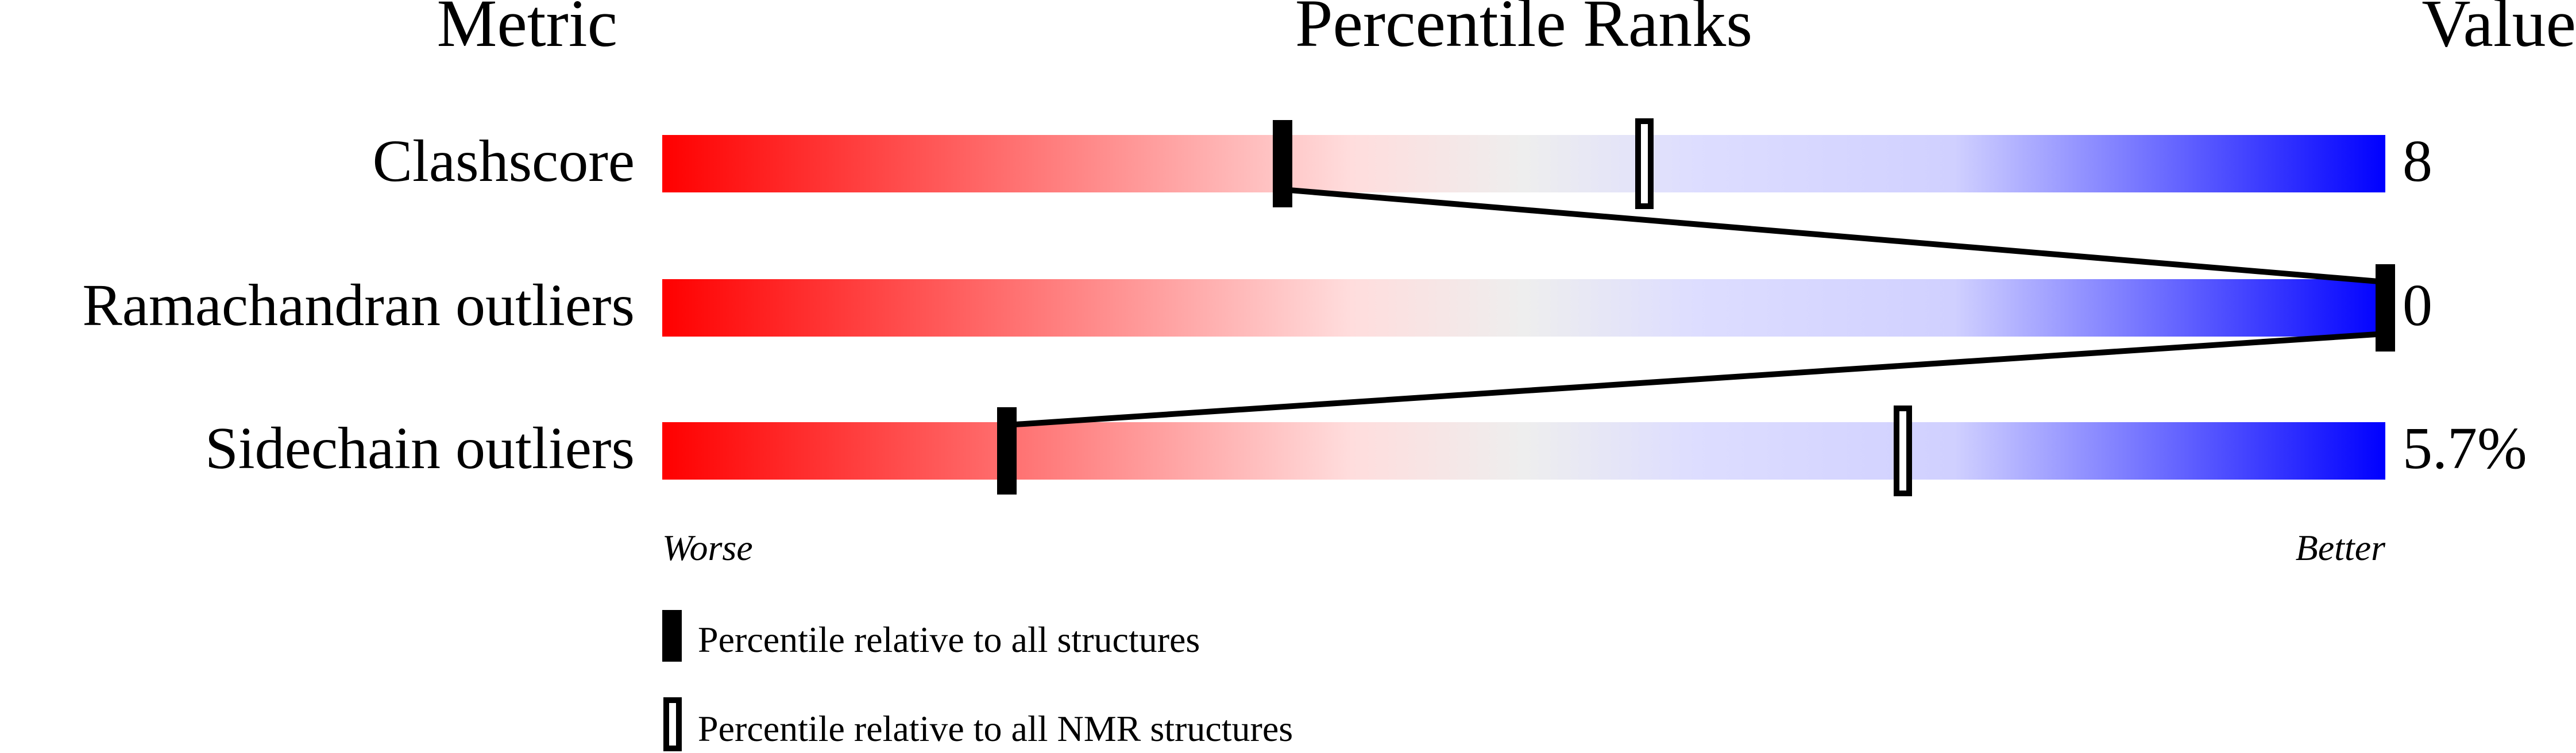 This screenshot has width=2576, height=753. I want to click on metric-value: 5.7%, so click(2465, 448).